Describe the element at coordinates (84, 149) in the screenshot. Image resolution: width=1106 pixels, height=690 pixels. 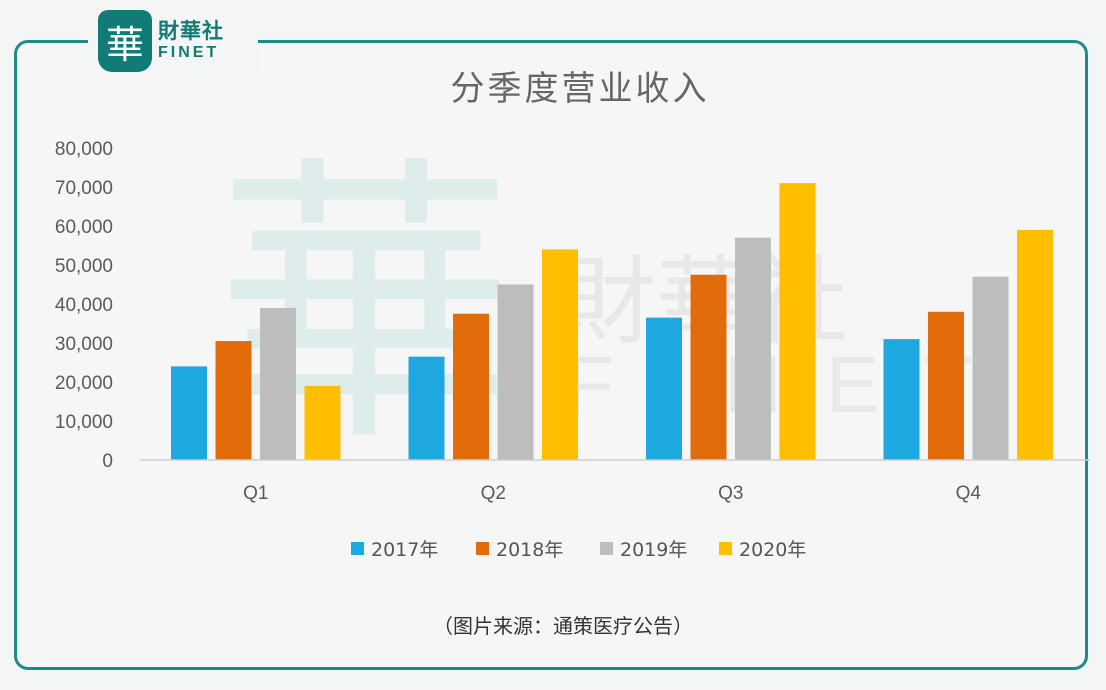
I see `y-tick-label: 80,000` at that location.